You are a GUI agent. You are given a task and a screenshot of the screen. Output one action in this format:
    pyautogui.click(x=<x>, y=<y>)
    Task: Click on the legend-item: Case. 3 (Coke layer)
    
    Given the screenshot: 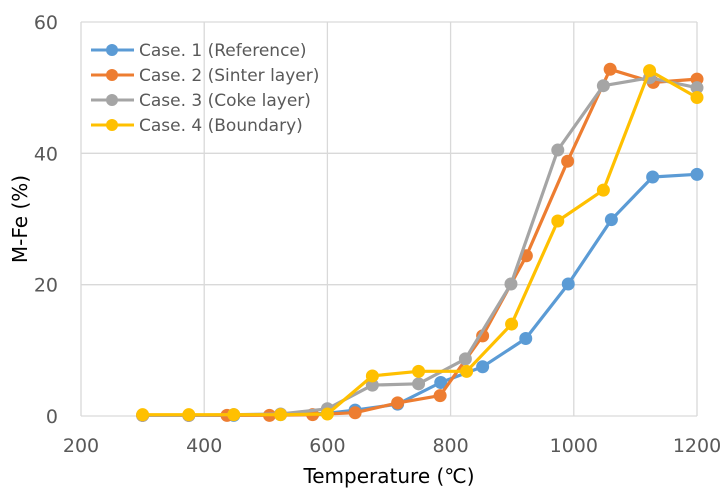 What is the action you would take?
    pyautogui.click(x=201, y=101)
    